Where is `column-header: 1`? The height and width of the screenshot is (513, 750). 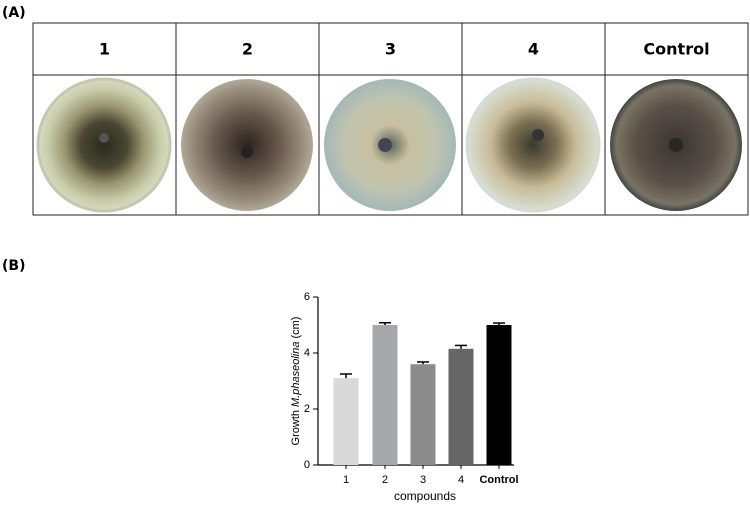 column-header: 1 is located at coordinates (104, 49).